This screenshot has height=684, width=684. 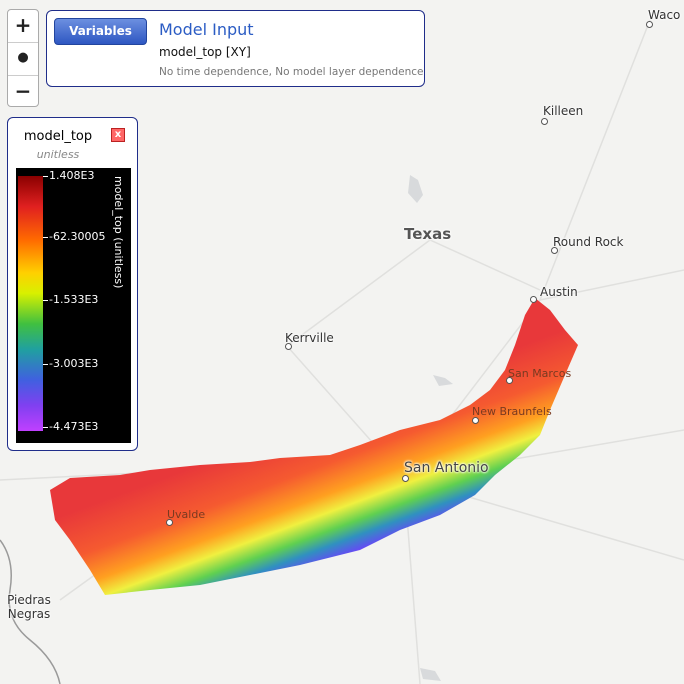 I want to click on place-label: San Marcos, so click(x=540, y=373).